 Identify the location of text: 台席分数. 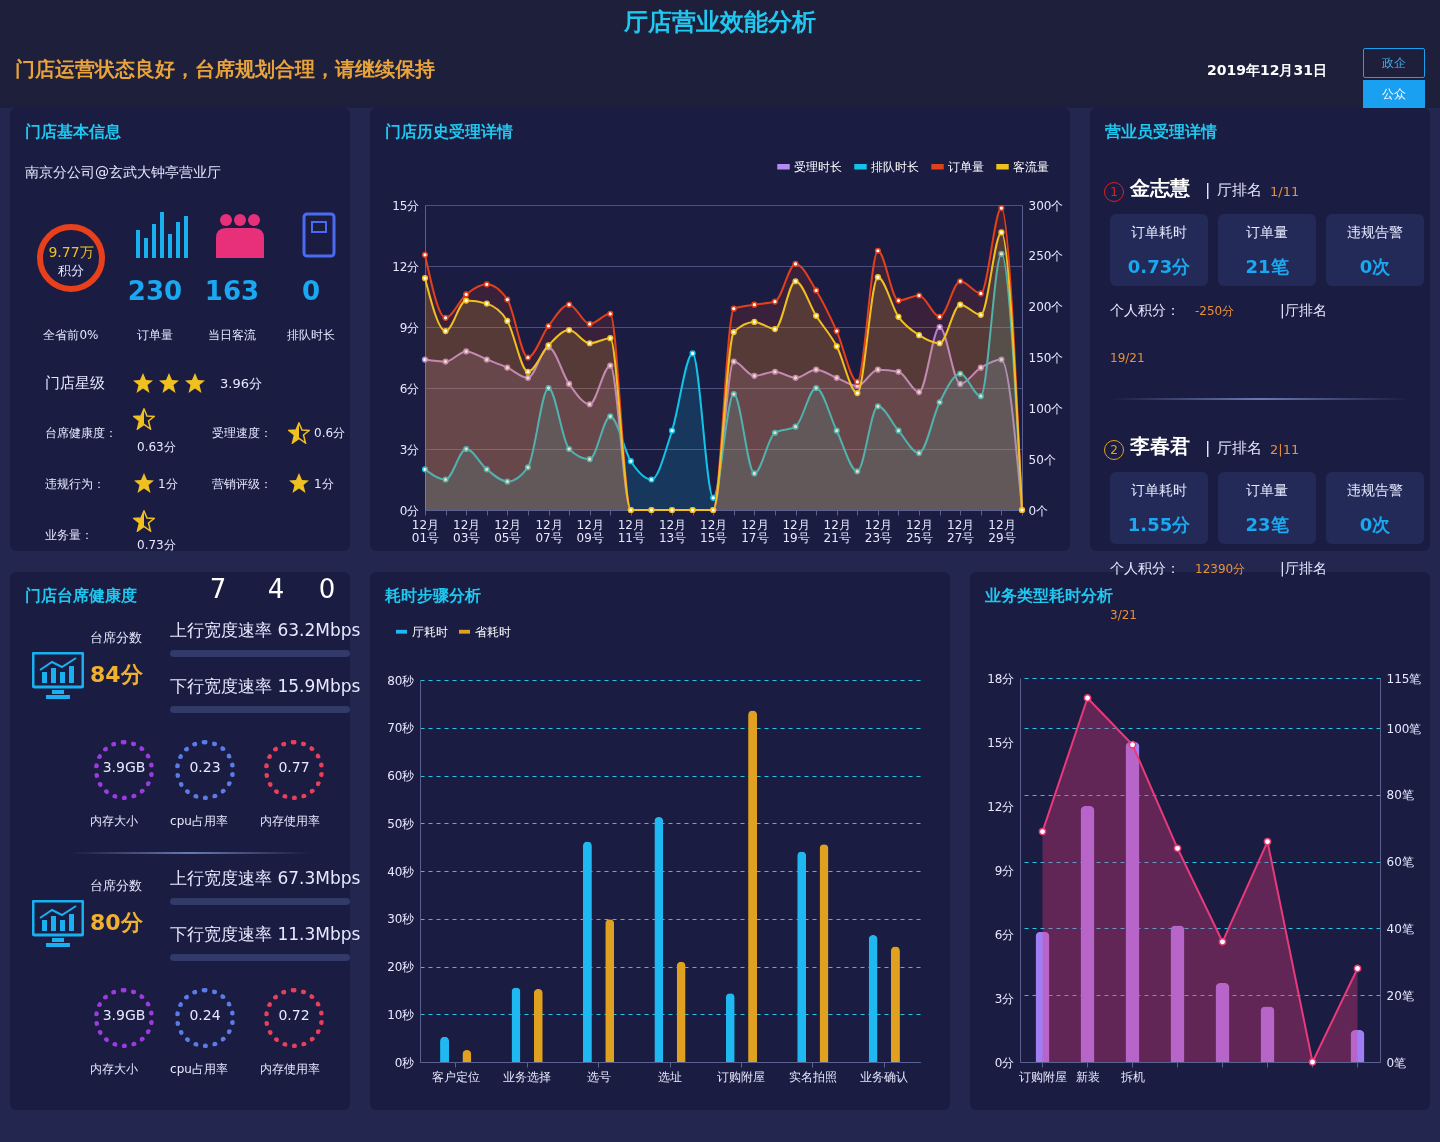
(116, 886).